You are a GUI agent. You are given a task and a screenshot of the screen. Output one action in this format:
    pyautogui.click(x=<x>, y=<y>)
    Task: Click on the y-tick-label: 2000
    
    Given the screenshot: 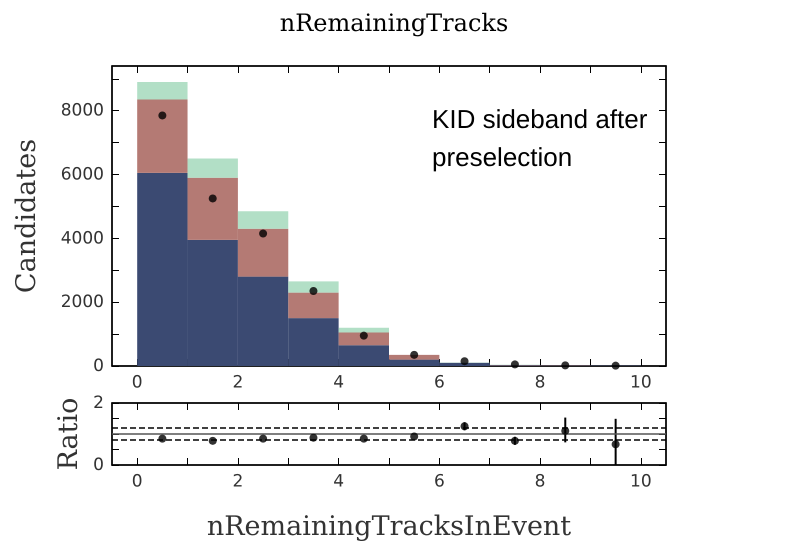 What is the action you would take?
    pyautogui.click(x=82, y=302)
    